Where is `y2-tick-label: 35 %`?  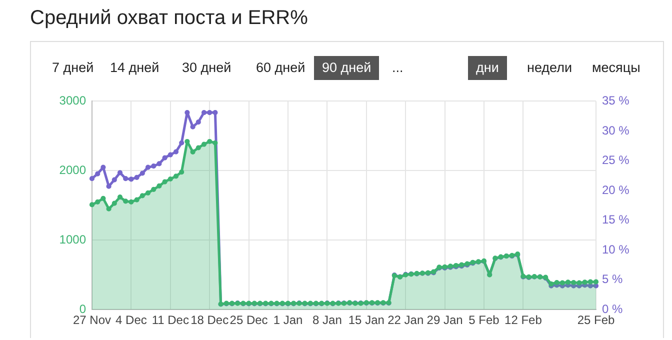
y2-tick-label: 35 % is located at coordinates (616, 101).